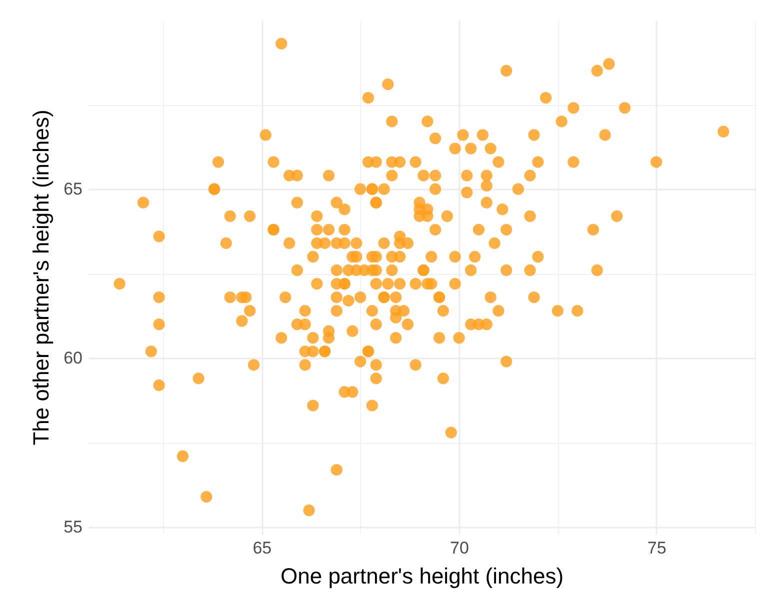  I want to click on x-axis-title: One partner's height (inches), so click(422, 576).